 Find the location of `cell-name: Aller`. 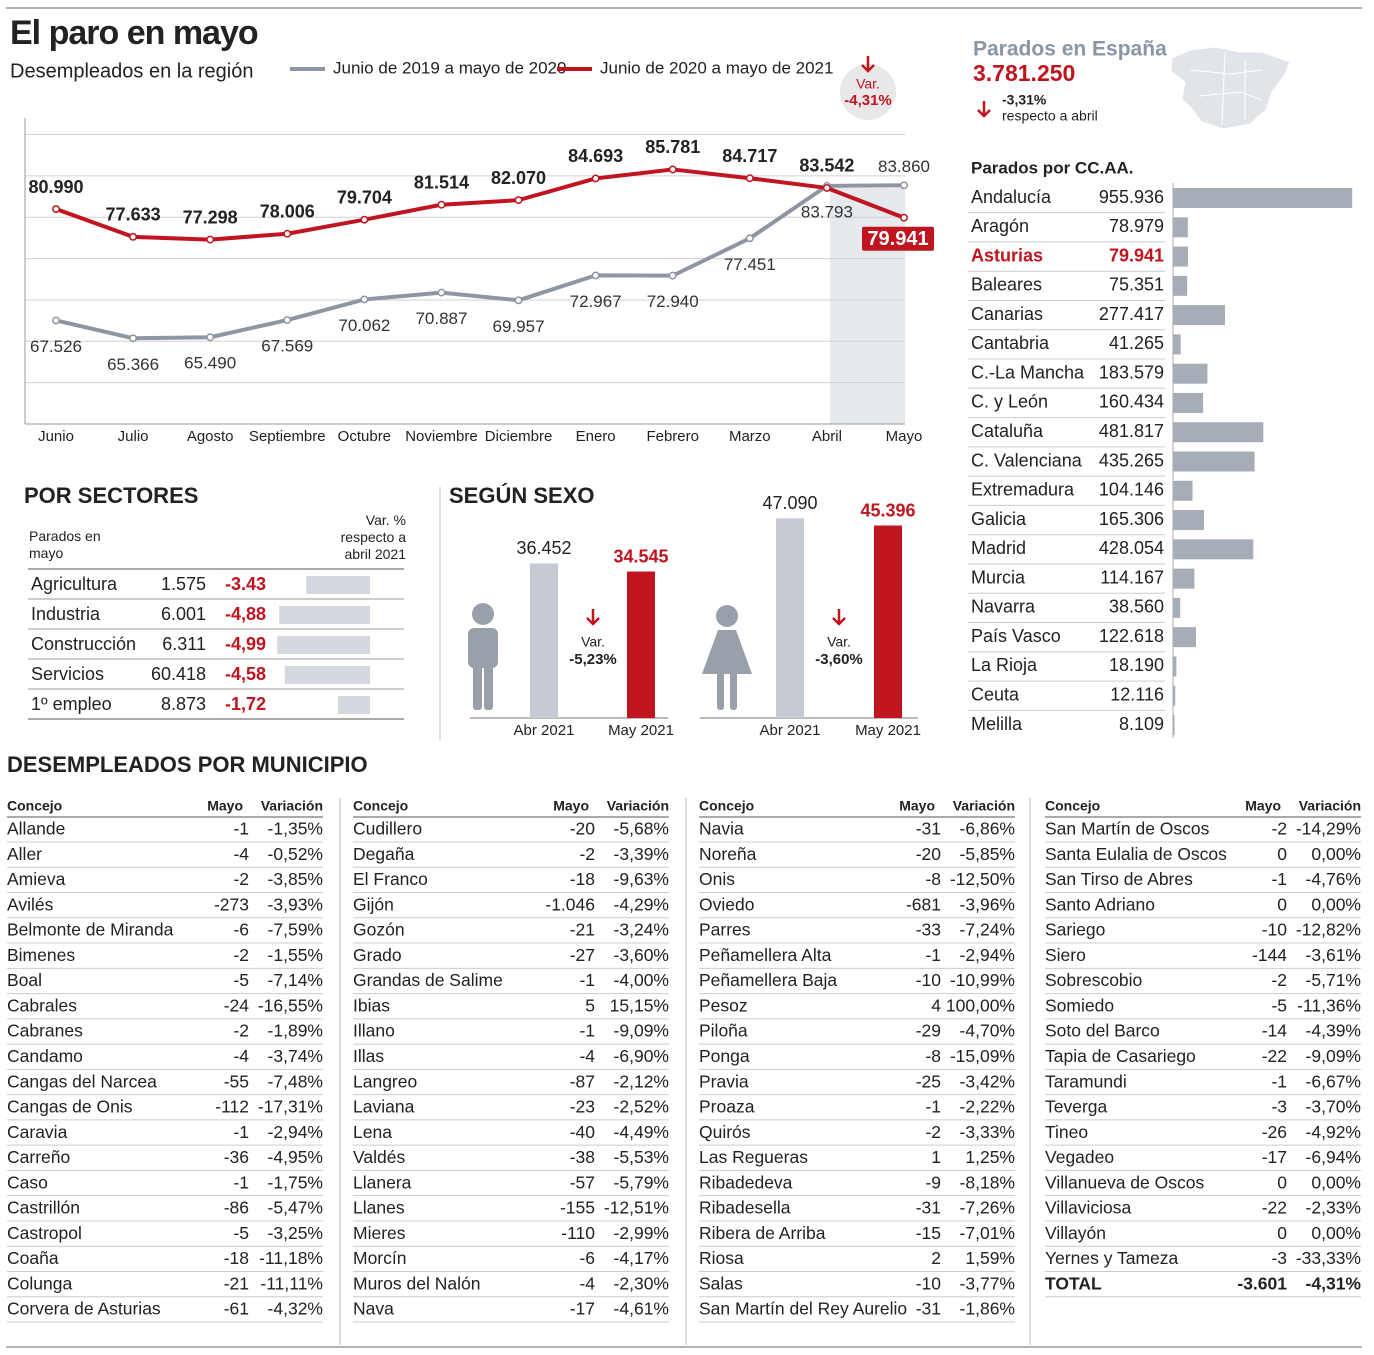

cell-name: Aller is located at coordinates (24, 854).